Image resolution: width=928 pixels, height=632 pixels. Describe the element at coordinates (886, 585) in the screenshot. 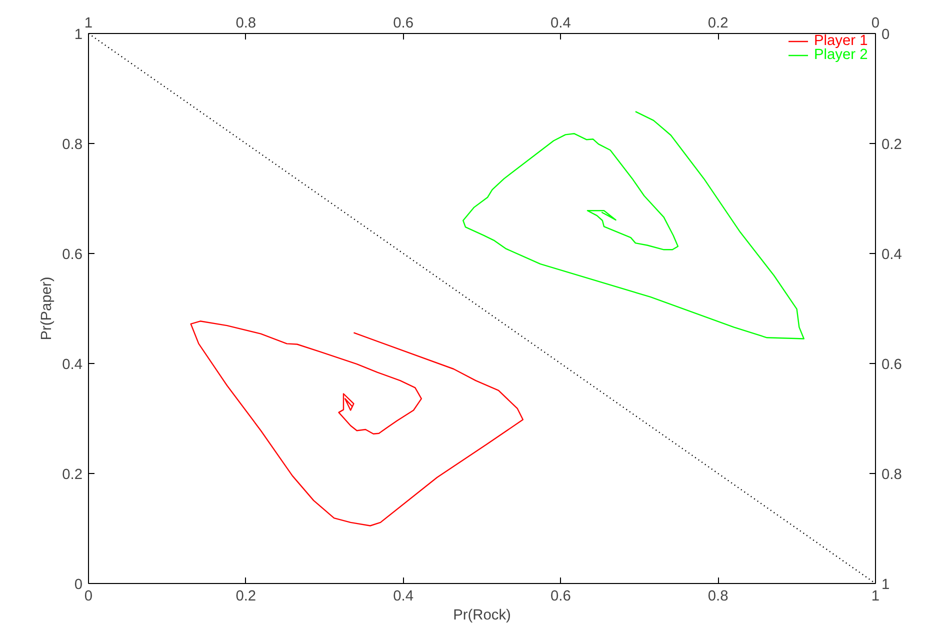

I see `y2-tick-label: 1` at that location.